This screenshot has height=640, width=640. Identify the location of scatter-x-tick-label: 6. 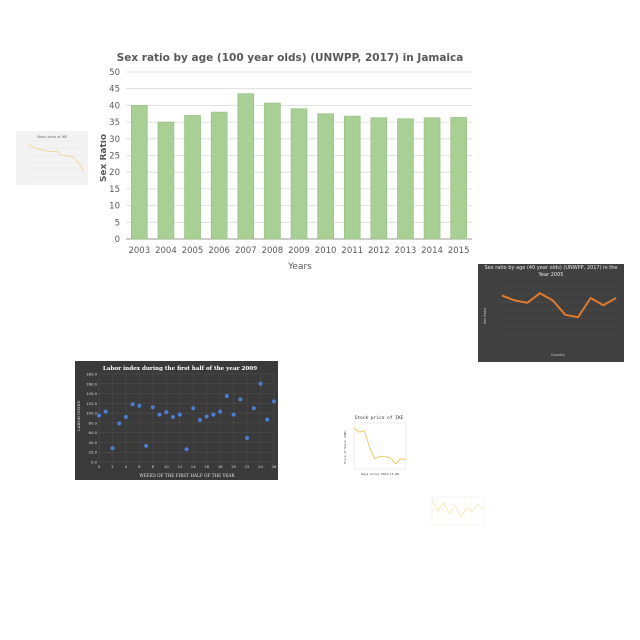
(139, 466).